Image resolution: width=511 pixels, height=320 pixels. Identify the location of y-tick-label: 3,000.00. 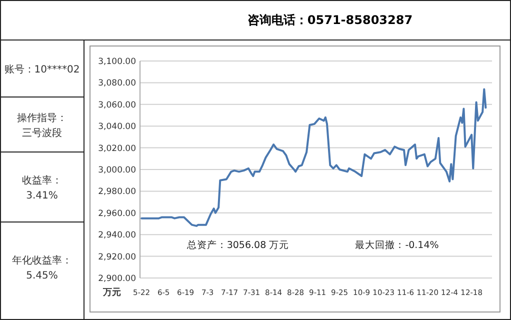
(117, 171).